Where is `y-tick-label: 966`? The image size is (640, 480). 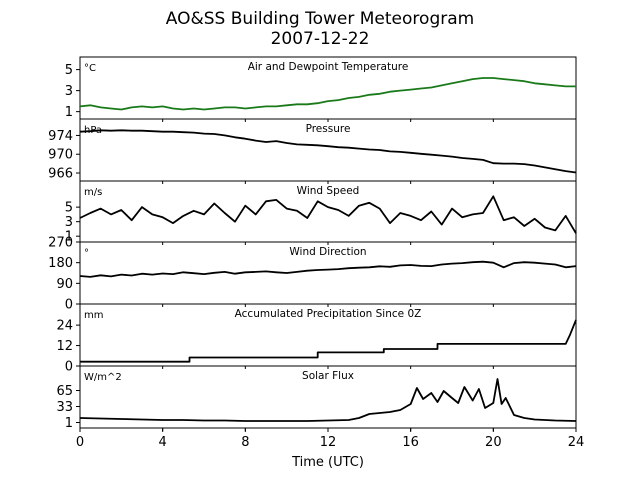
y-tick-label: 966 is located at coordinates (60, 174).